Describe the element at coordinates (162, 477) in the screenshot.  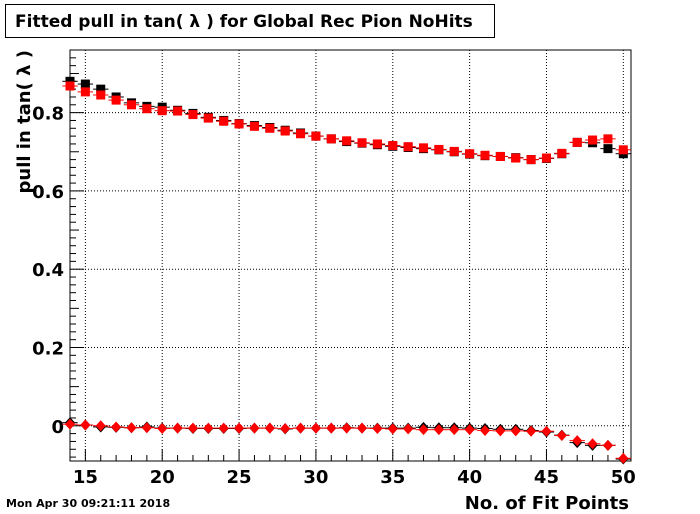
I see `x-tick-label: 20` at that location.